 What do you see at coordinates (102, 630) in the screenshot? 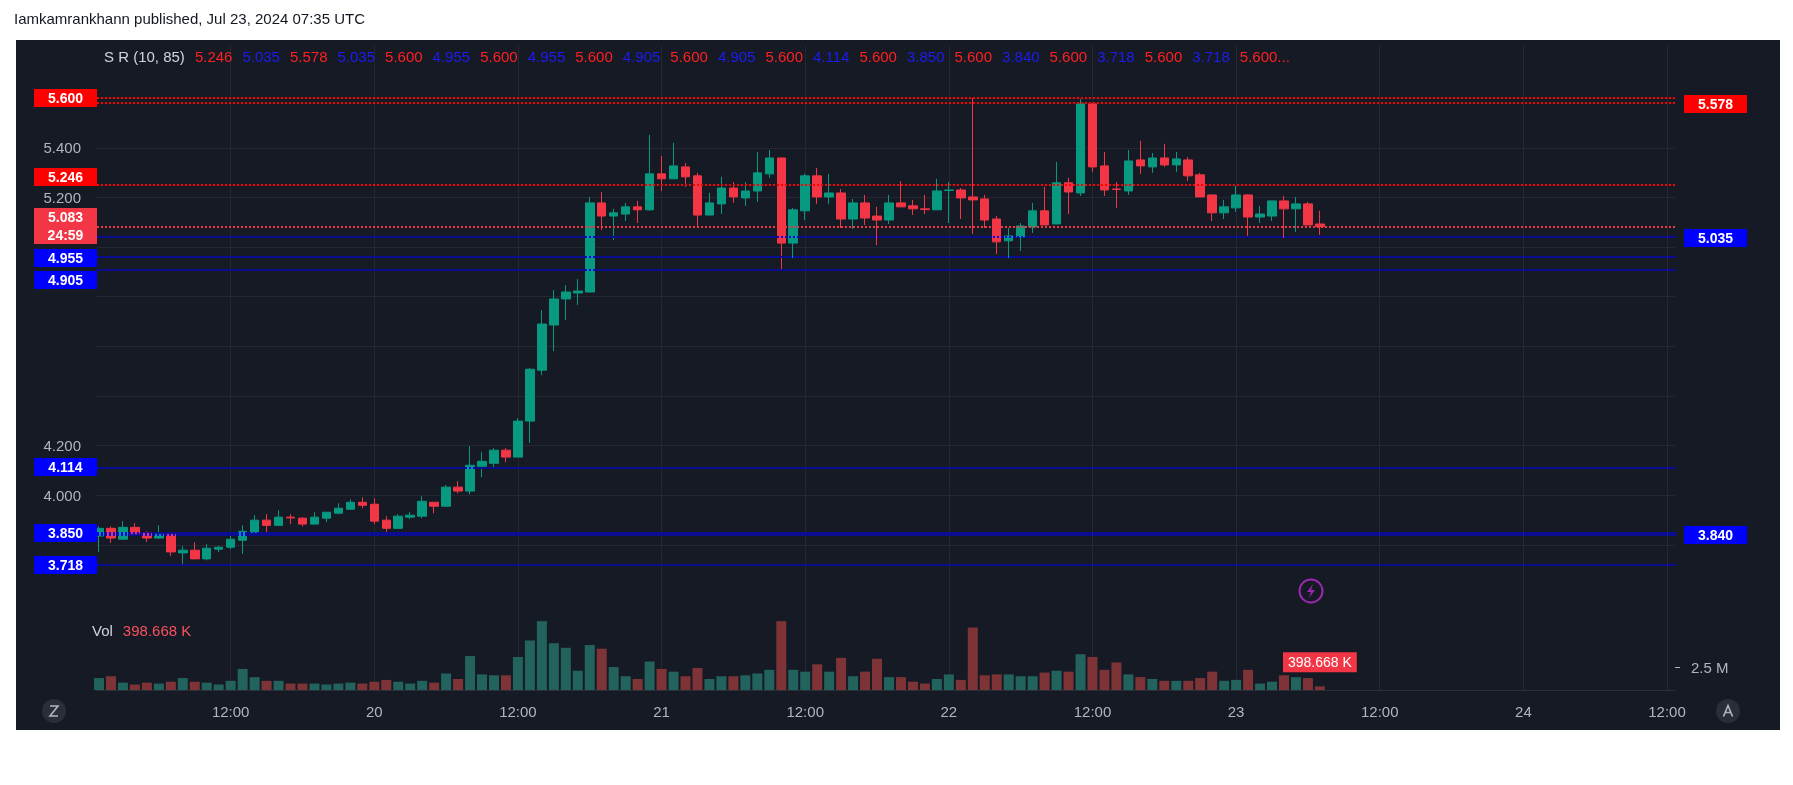
I see `text: Vol` at bounding box center [102, 630].